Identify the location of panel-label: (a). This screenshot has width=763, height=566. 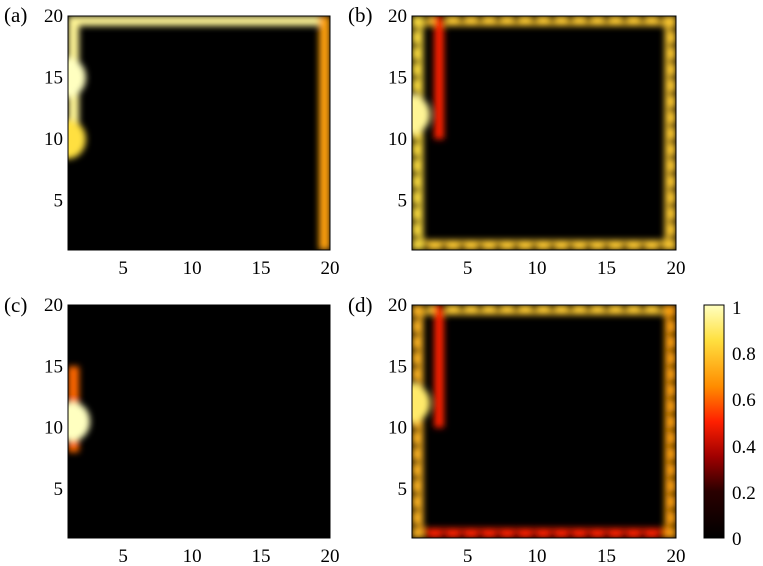
(15, 15).